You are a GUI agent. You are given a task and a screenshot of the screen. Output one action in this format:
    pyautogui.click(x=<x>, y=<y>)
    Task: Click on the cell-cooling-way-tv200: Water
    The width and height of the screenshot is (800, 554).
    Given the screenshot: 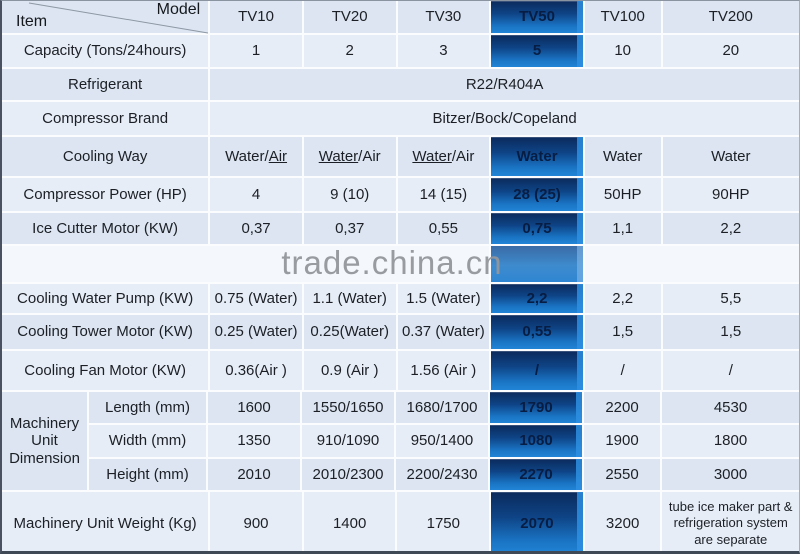 What is the action you would take?
    pyautogui.click(x=730, y=156)
    